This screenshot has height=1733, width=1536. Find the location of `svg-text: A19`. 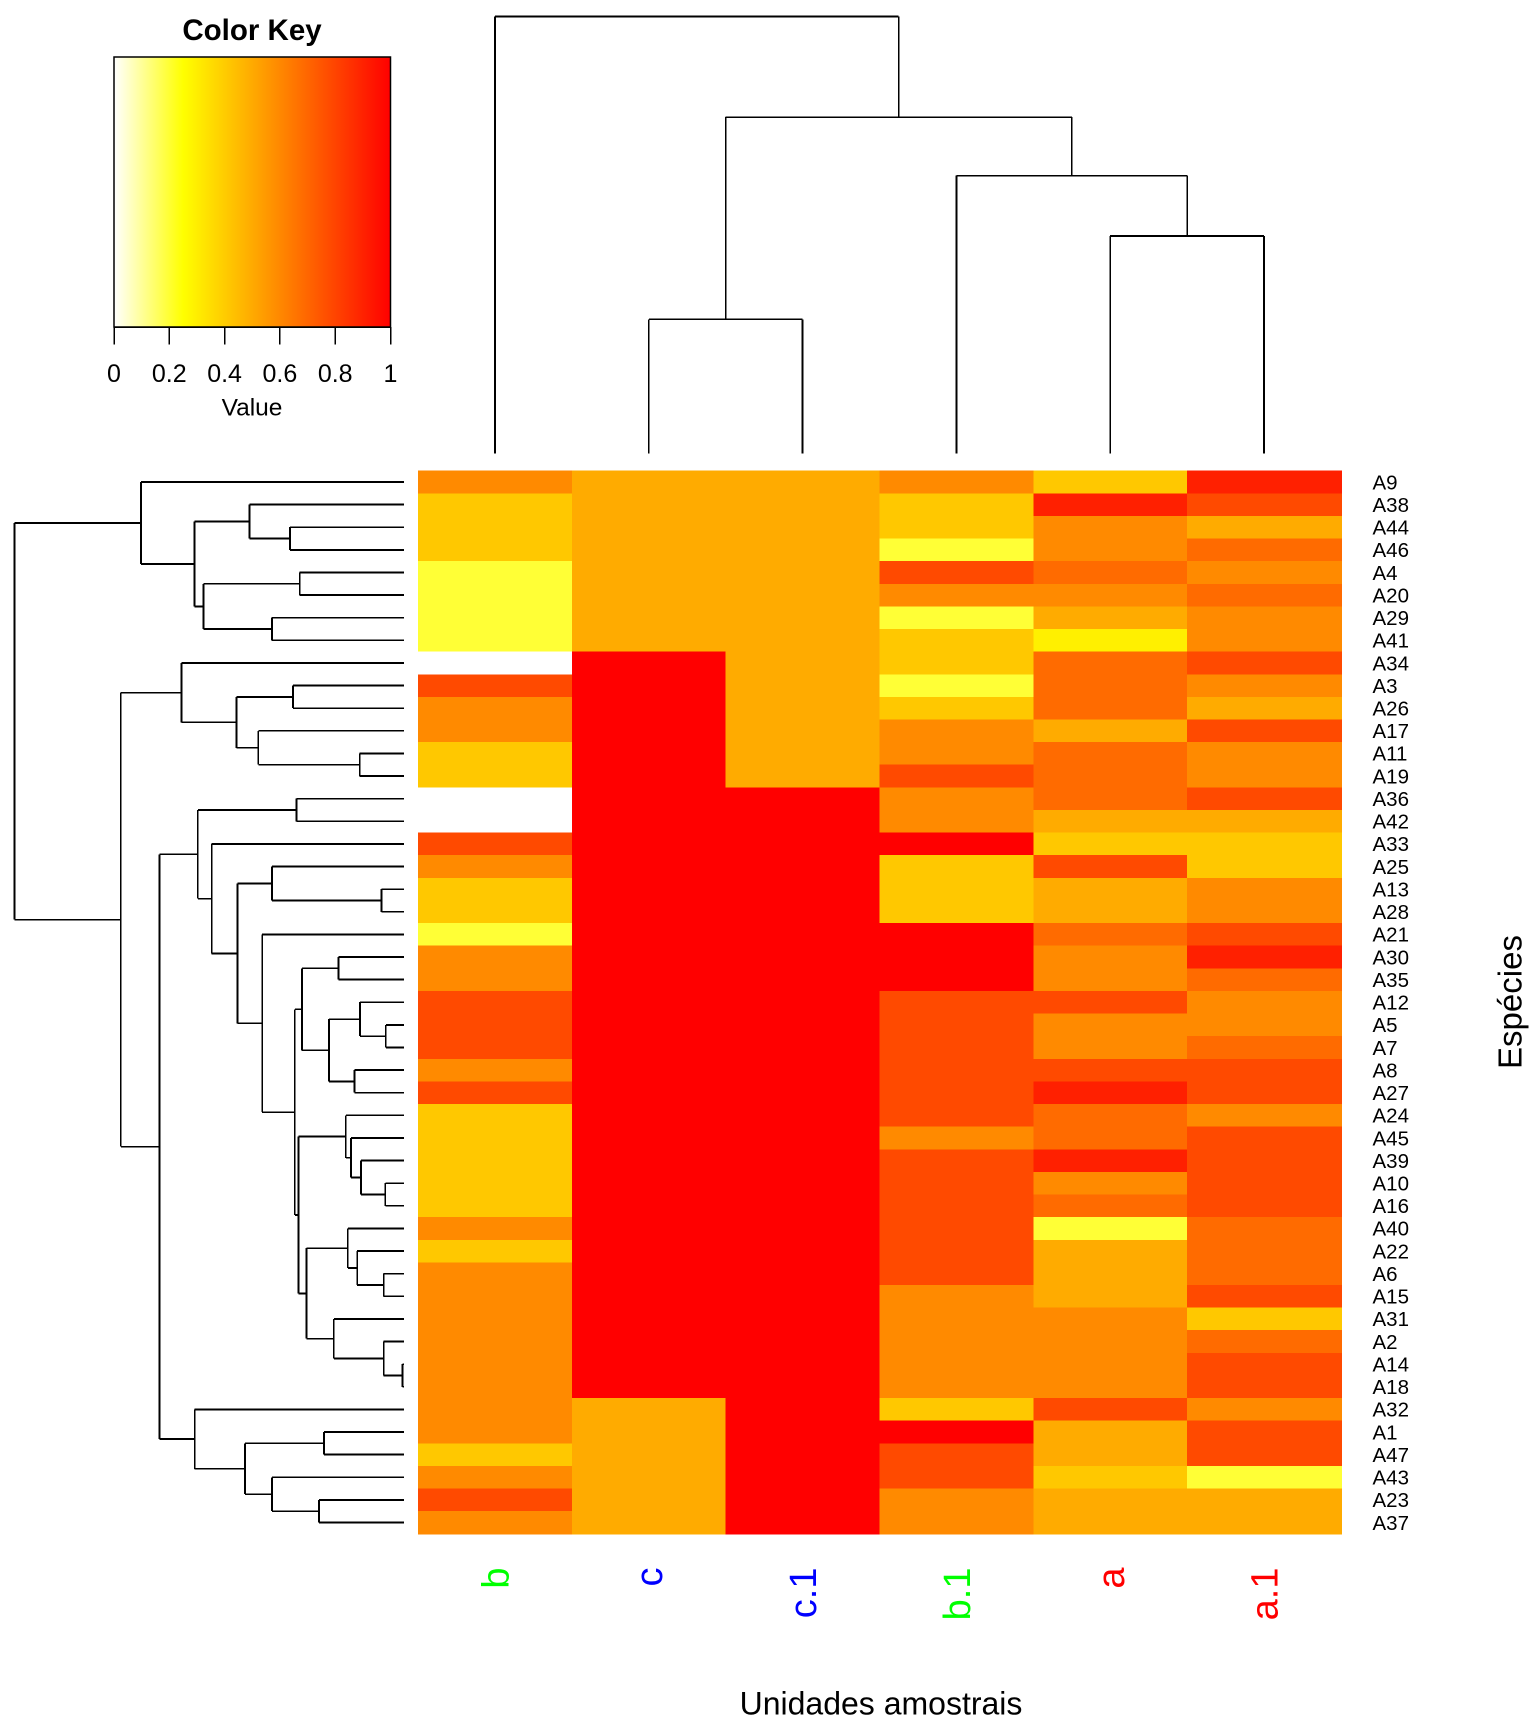

svg-text: A19 is located at coordinates (1391, 776).